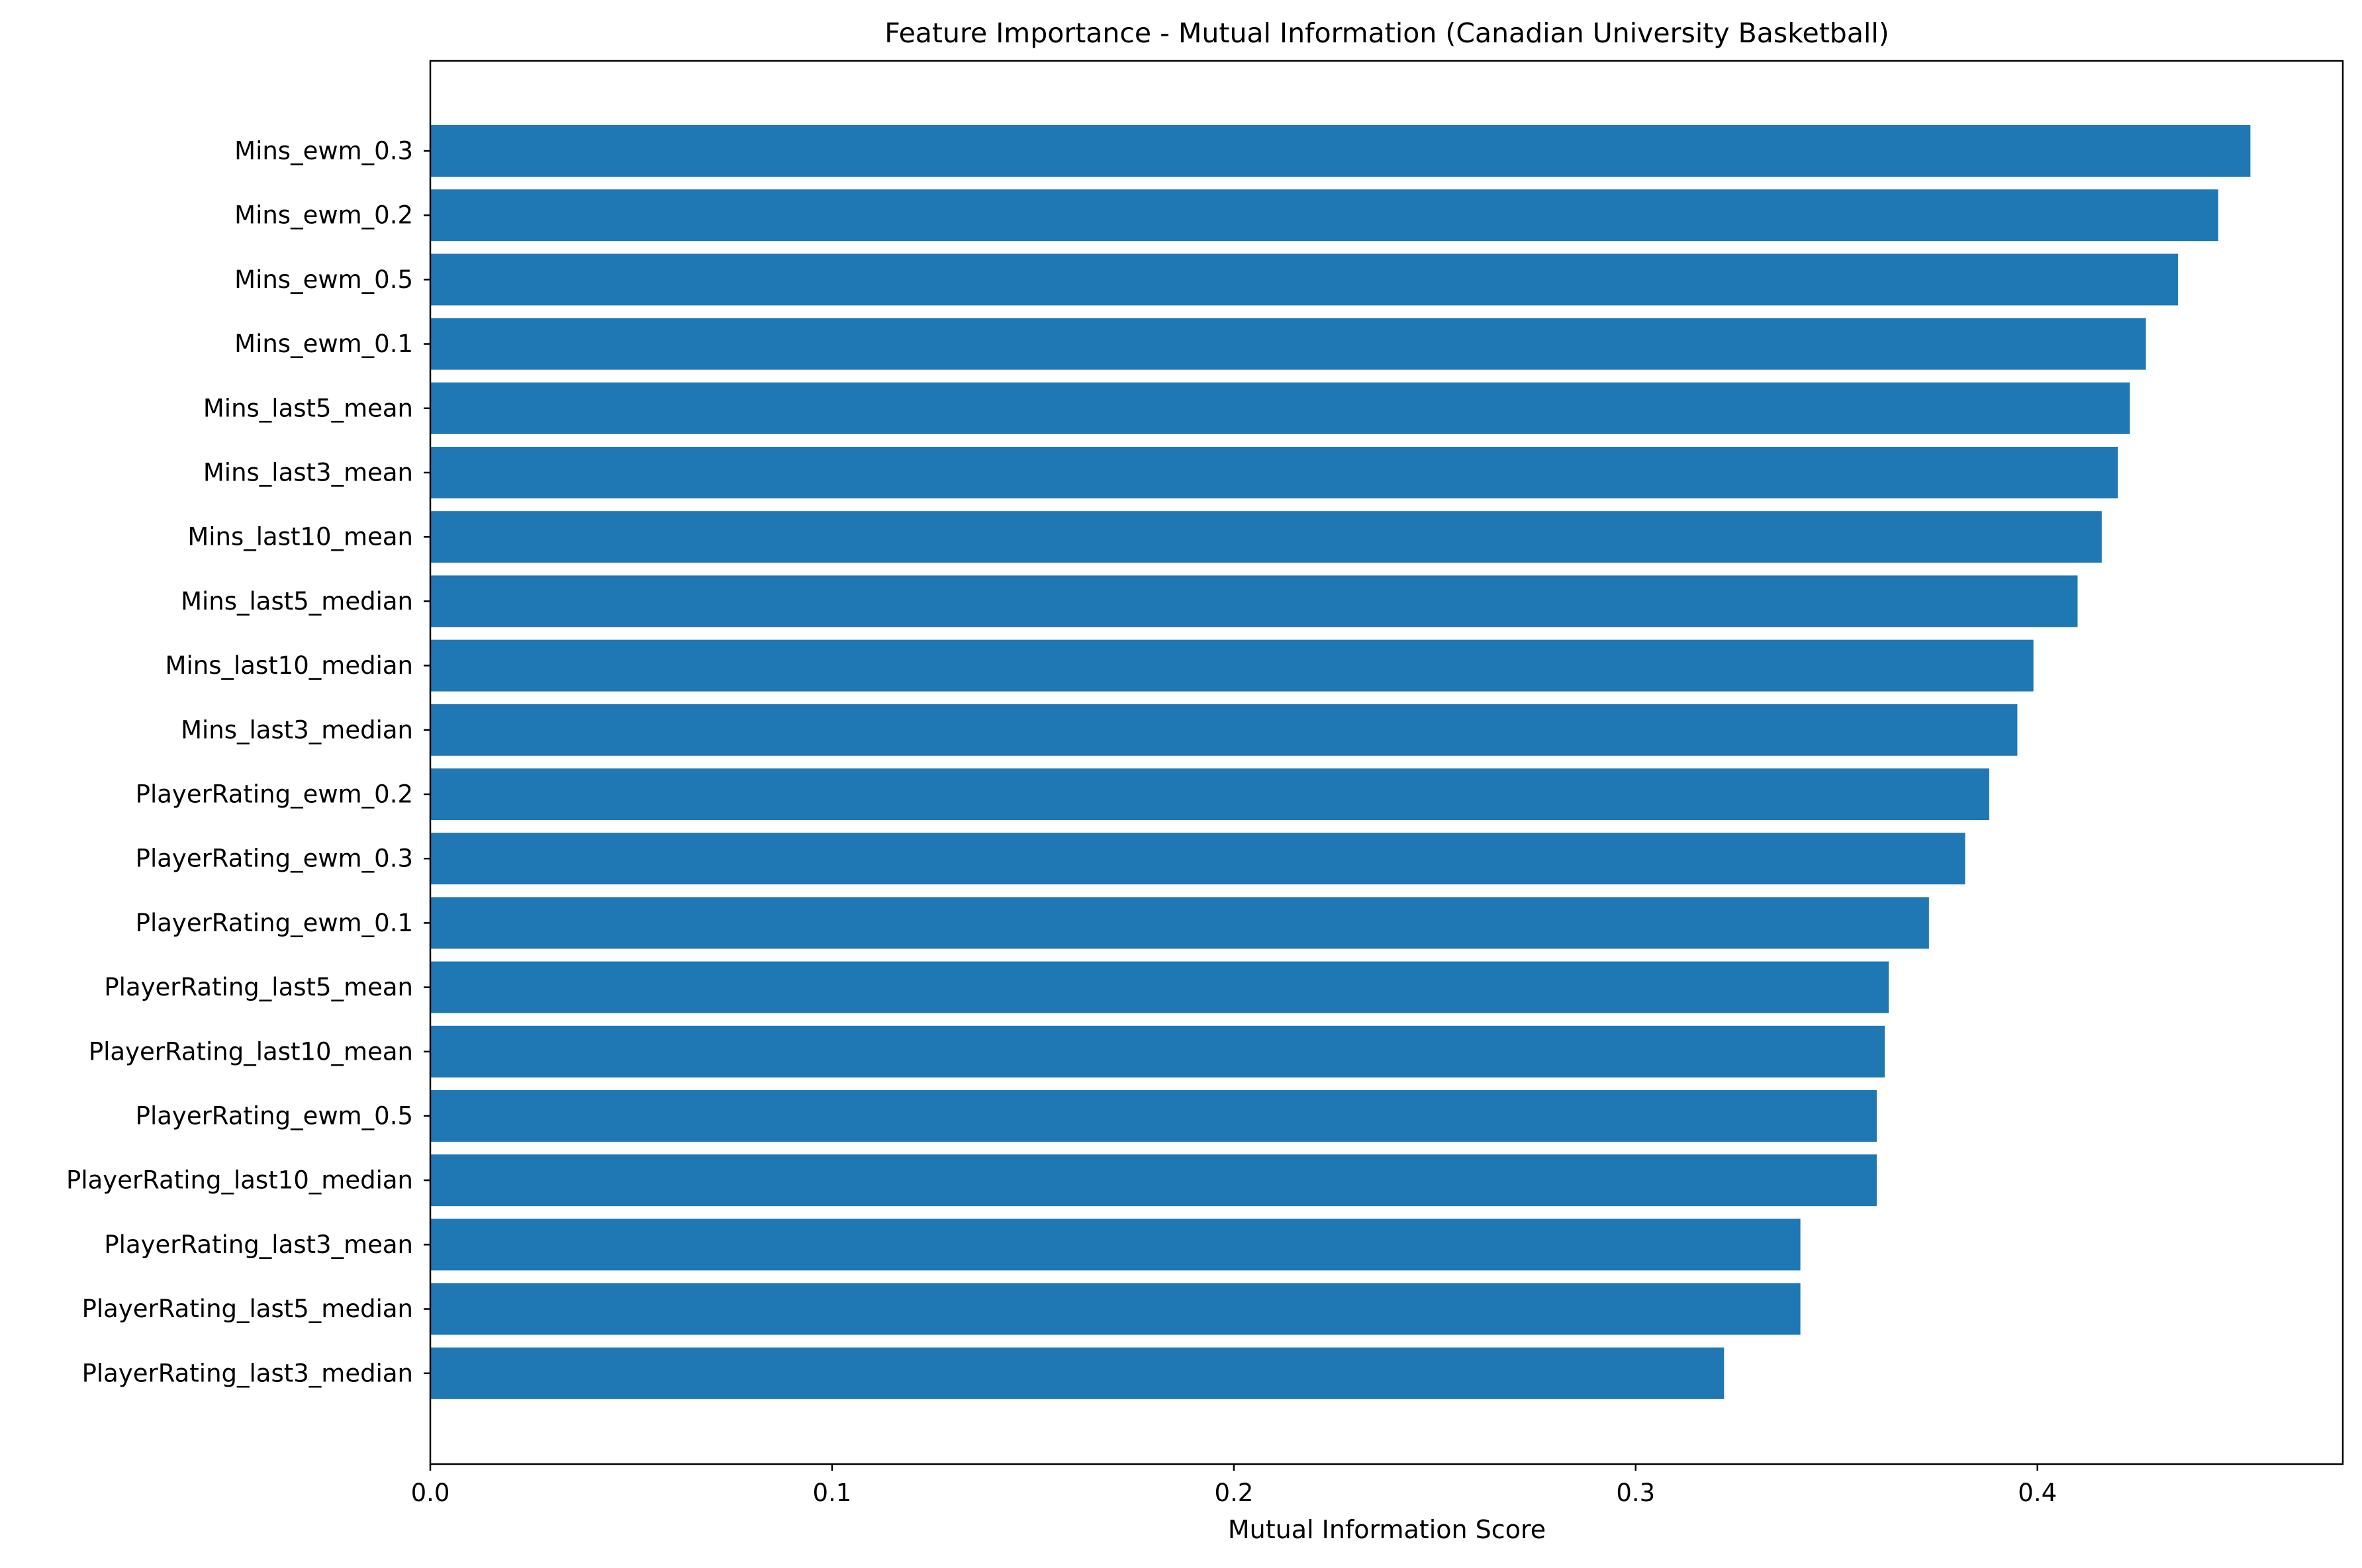  Describe the element at coordinates (240, 1180) in the screenshot. I see `y-tick-label: PlayerRating_last10_median` at that location.